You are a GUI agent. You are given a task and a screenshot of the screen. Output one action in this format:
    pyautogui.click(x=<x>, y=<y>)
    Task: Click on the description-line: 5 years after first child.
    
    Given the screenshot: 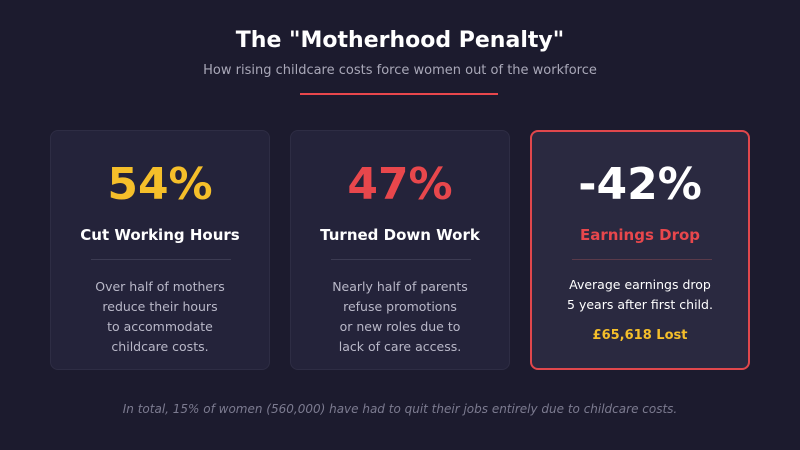 What is the action you would take?
    pyautogui.click(x=640, y=304)
    